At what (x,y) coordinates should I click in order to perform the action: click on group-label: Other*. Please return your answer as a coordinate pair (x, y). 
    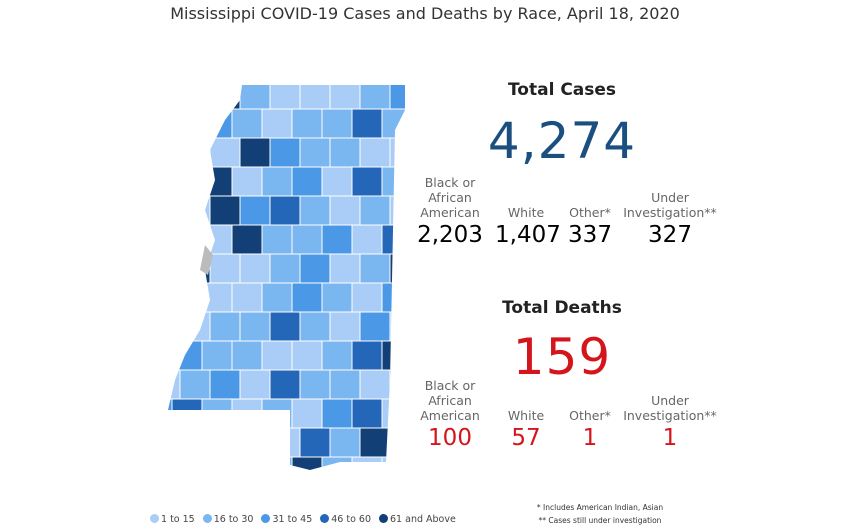
    Looking at the image, I should click on (590, 212).